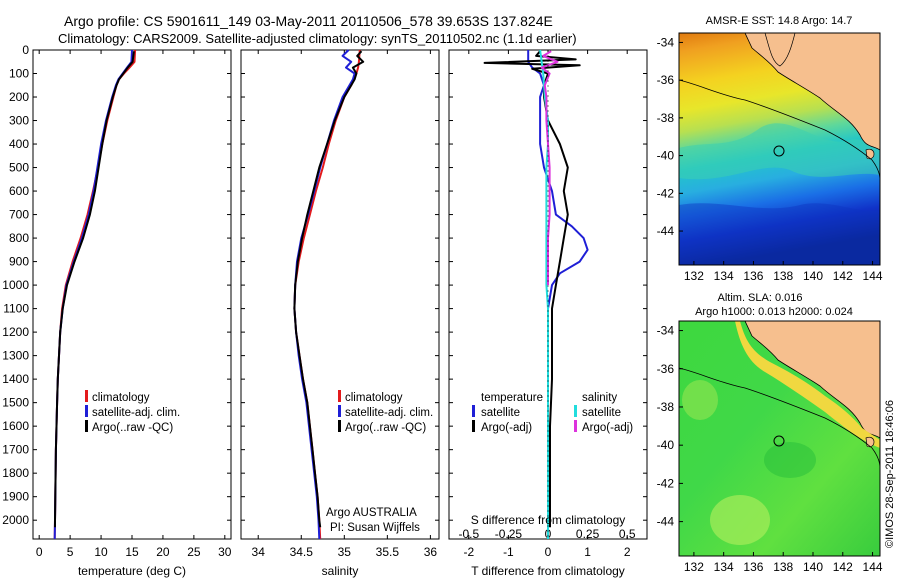  I want to click on x-tick-label: 5, so click(70, 552).